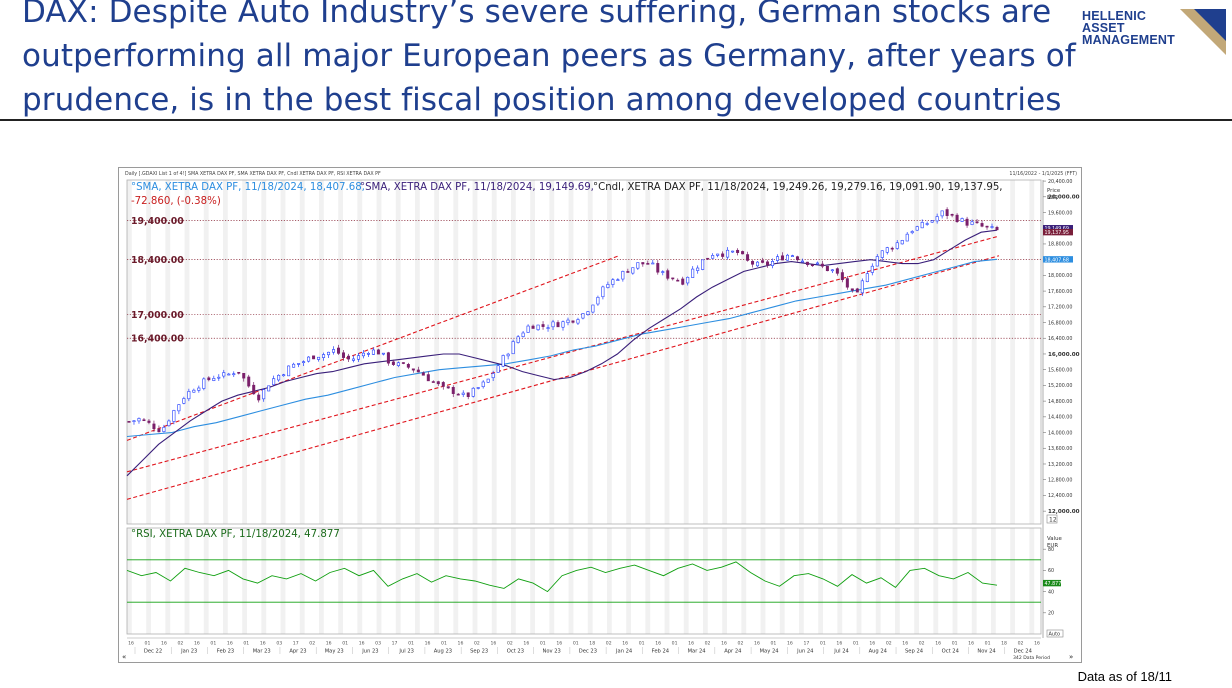 Image resolution: width=1232 pixels, height=688 pixels. Describe the element at coordinates (297, 652) in the screenshot. I see `month-label: Apr 23` at that location.